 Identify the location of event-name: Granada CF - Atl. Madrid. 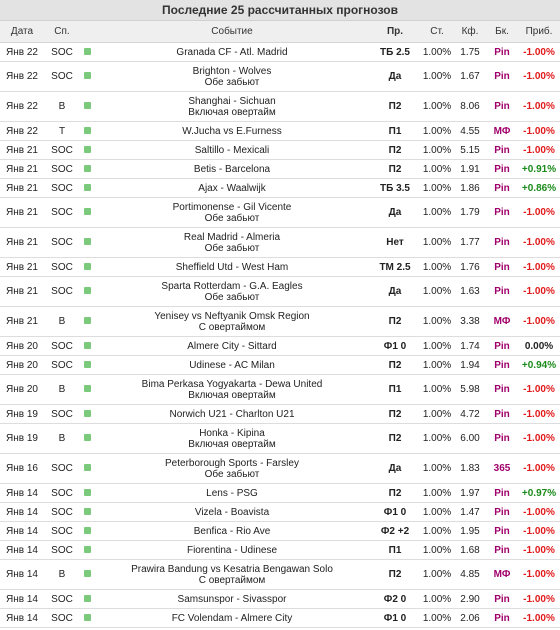
(232, 52).